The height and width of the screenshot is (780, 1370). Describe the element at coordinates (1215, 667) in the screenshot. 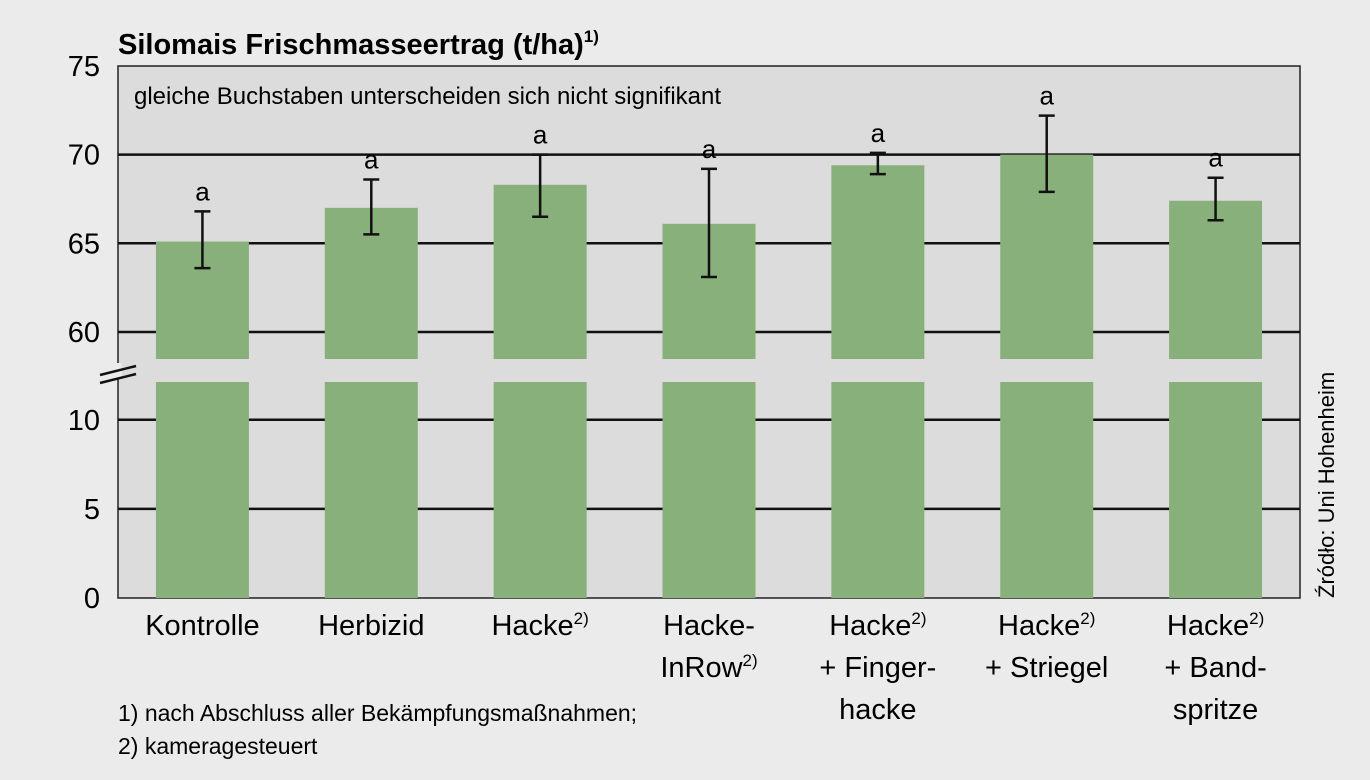

I see `category-label: Hacke2) + Band-spritze` at that location.